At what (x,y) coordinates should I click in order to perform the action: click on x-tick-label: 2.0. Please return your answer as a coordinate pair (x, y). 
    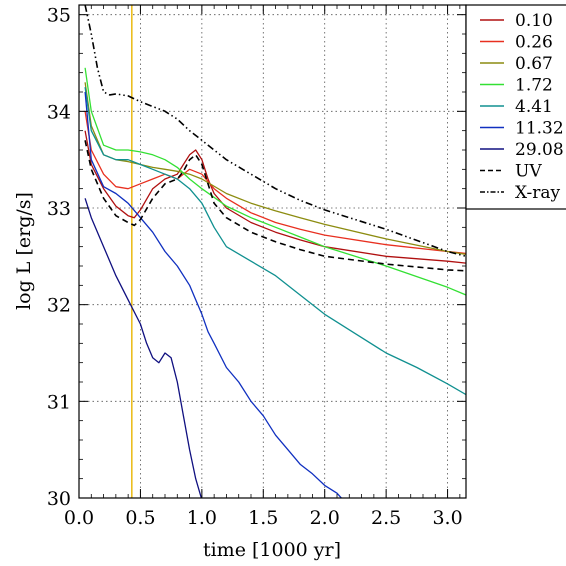
    Looking at the image, I should click on (325, 518).